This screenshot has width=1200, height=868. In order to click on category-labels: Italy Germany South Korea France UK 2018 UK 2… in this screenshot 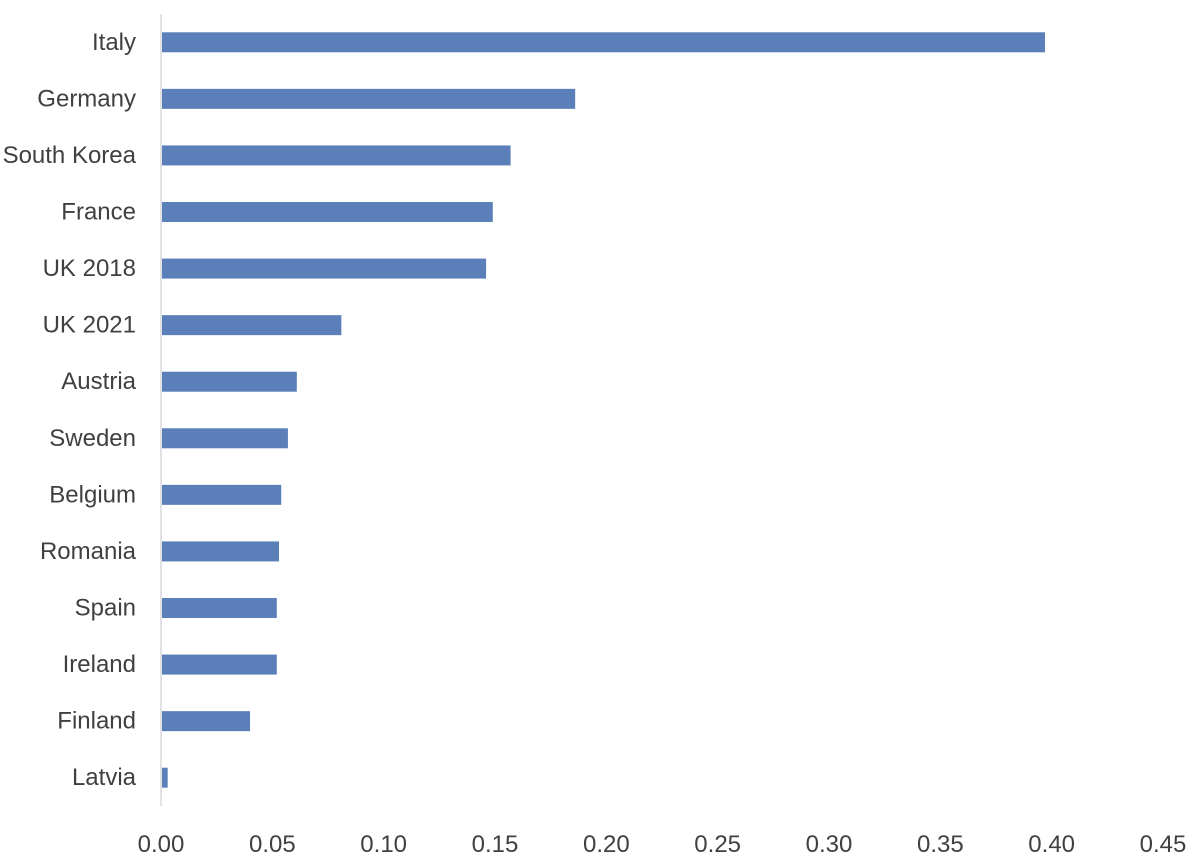, I will do `click(70, 410)`.